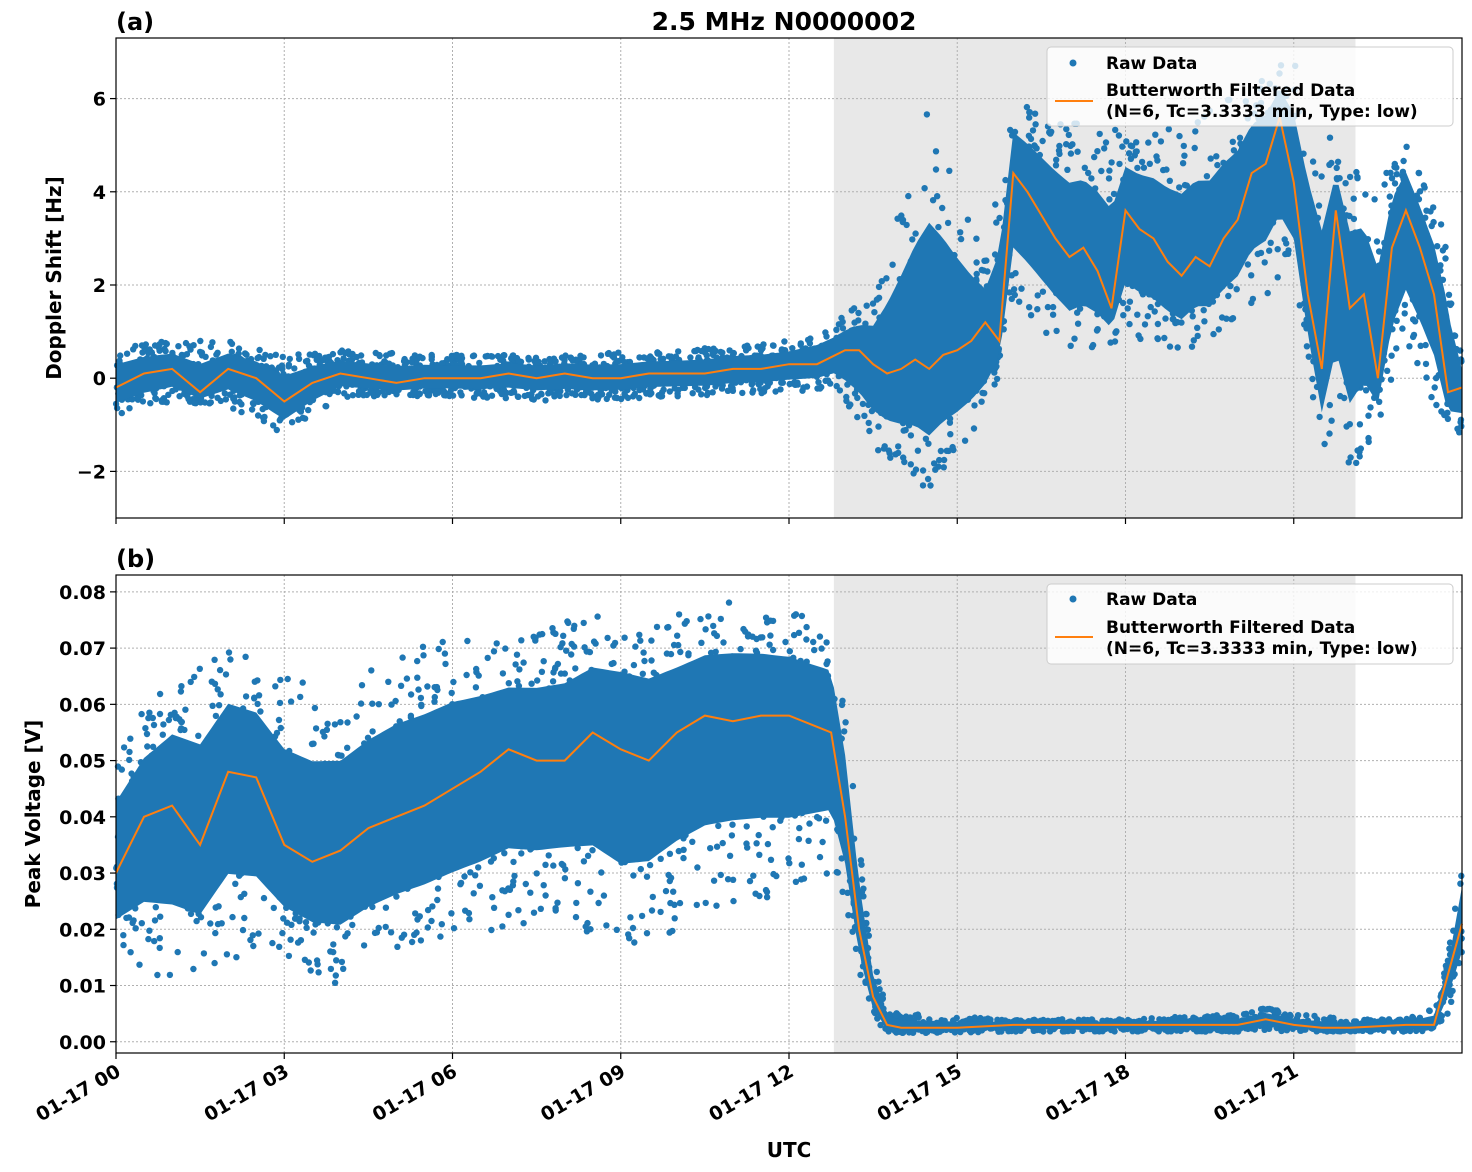 The width and height of the screenshot is (1472, 1172). What do you see at coordinates (99, 286) in the screenshot?
I see `y-tick-label: 2` at bounding box center [99, 286].